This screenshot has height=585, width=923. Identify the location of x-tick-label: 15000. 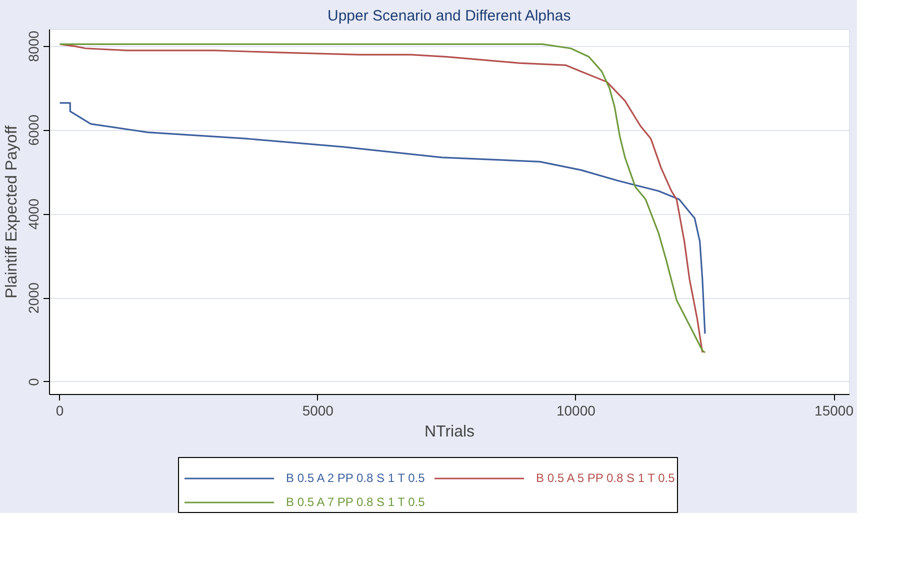
(834, 410).